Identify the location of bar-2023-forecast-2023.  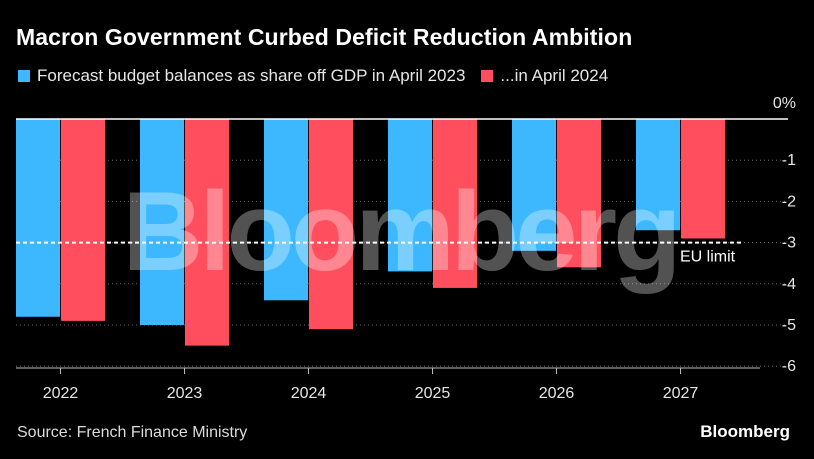
(162, 222).